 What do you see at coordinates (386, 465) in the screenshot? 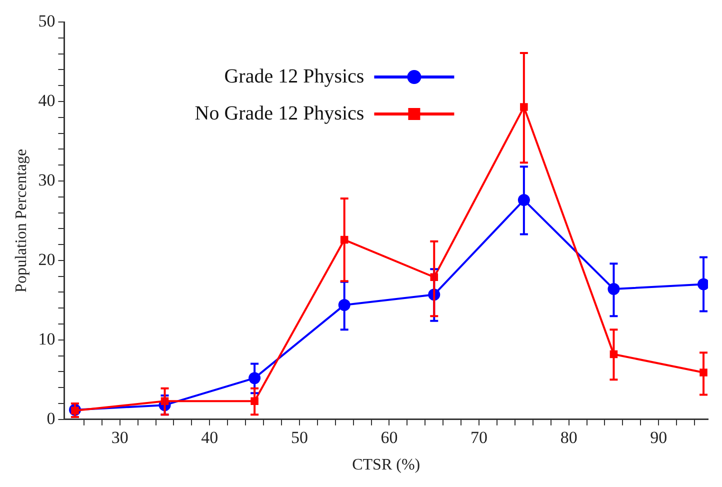
I see `x-axis-title: CTSR (%)` at bounding box center [386, 465].